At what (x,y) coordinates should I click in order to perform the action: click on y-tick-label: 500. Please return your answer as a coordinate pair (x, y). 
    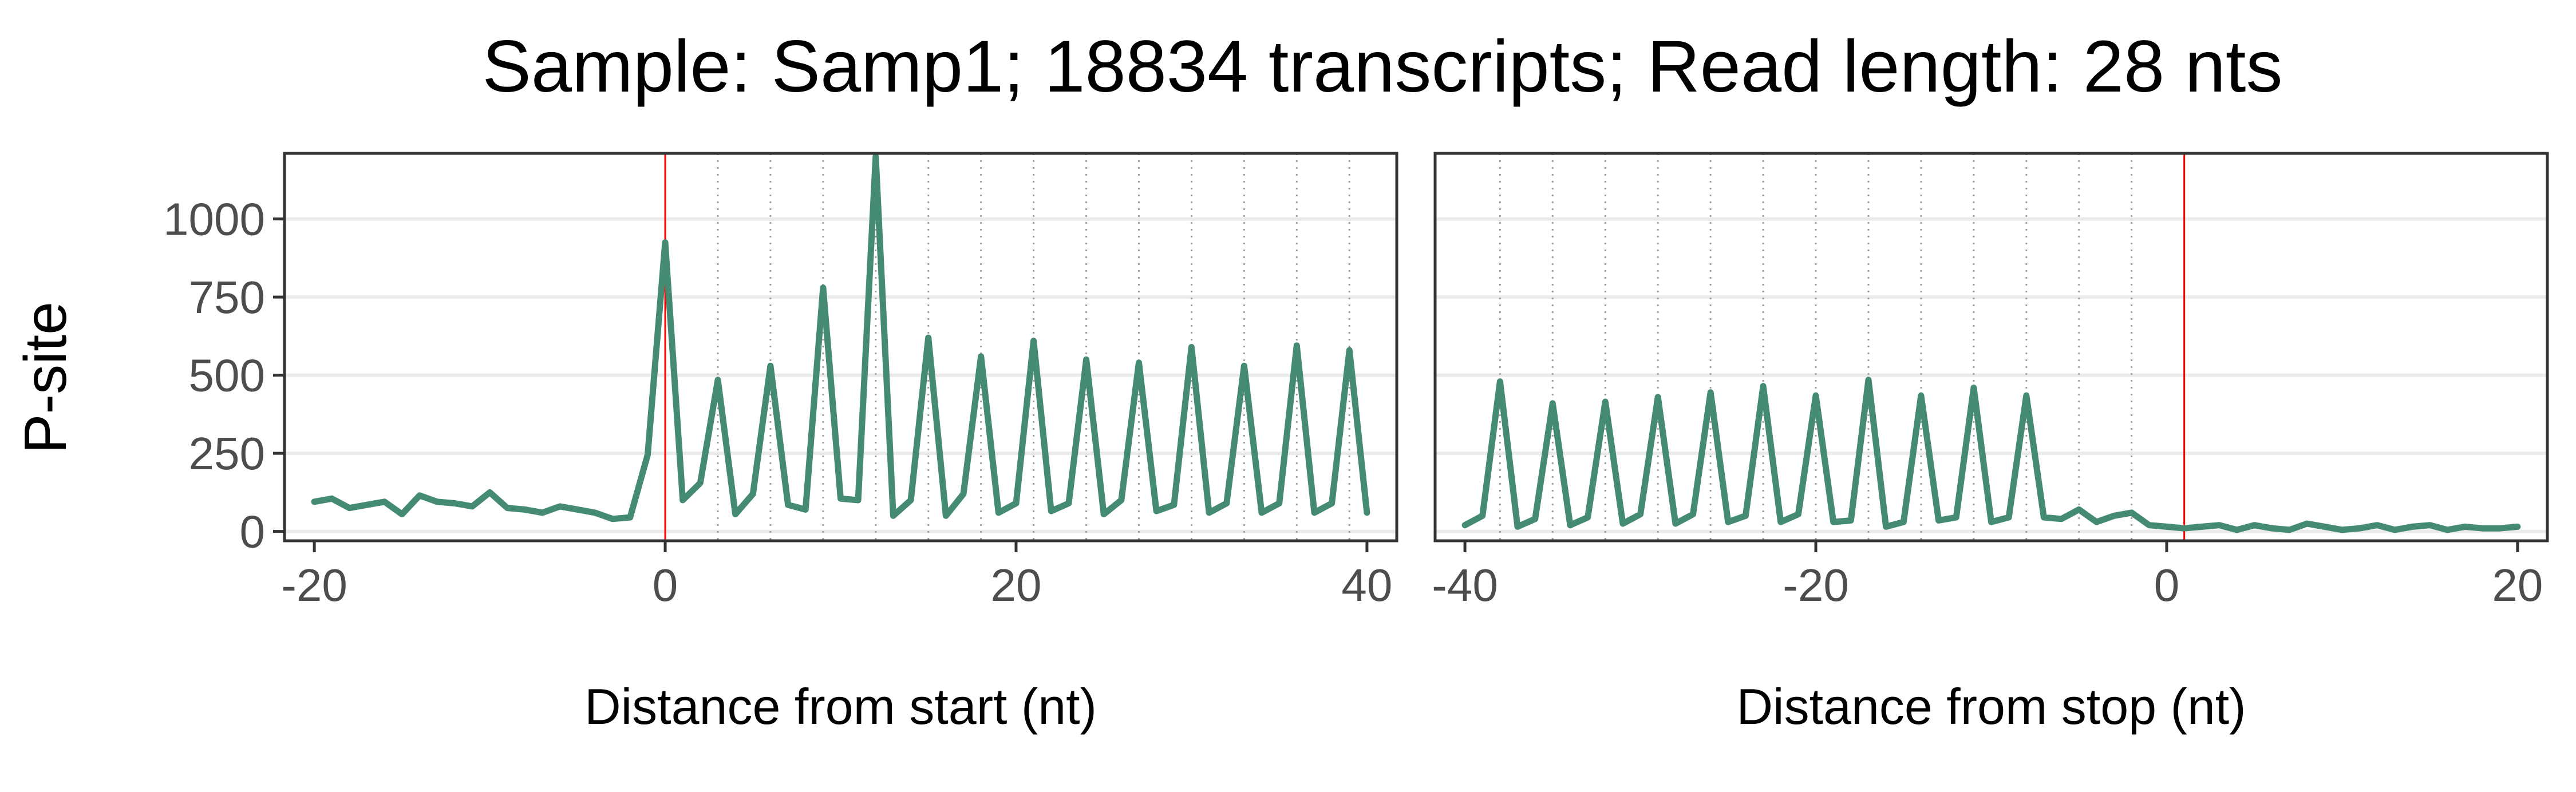
    Looking at the image, I should click on (227, 375).